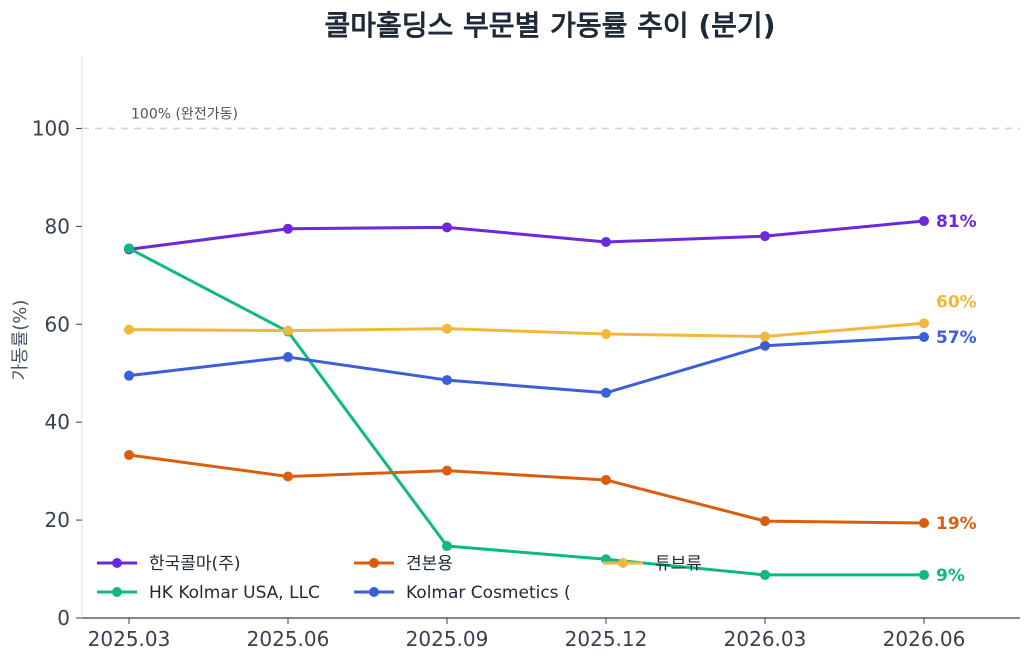  What do you see at coordinates (129, 639) in the screenshot?
I see `x-tick-label: 2025.03` at bounding box center [129, 639].